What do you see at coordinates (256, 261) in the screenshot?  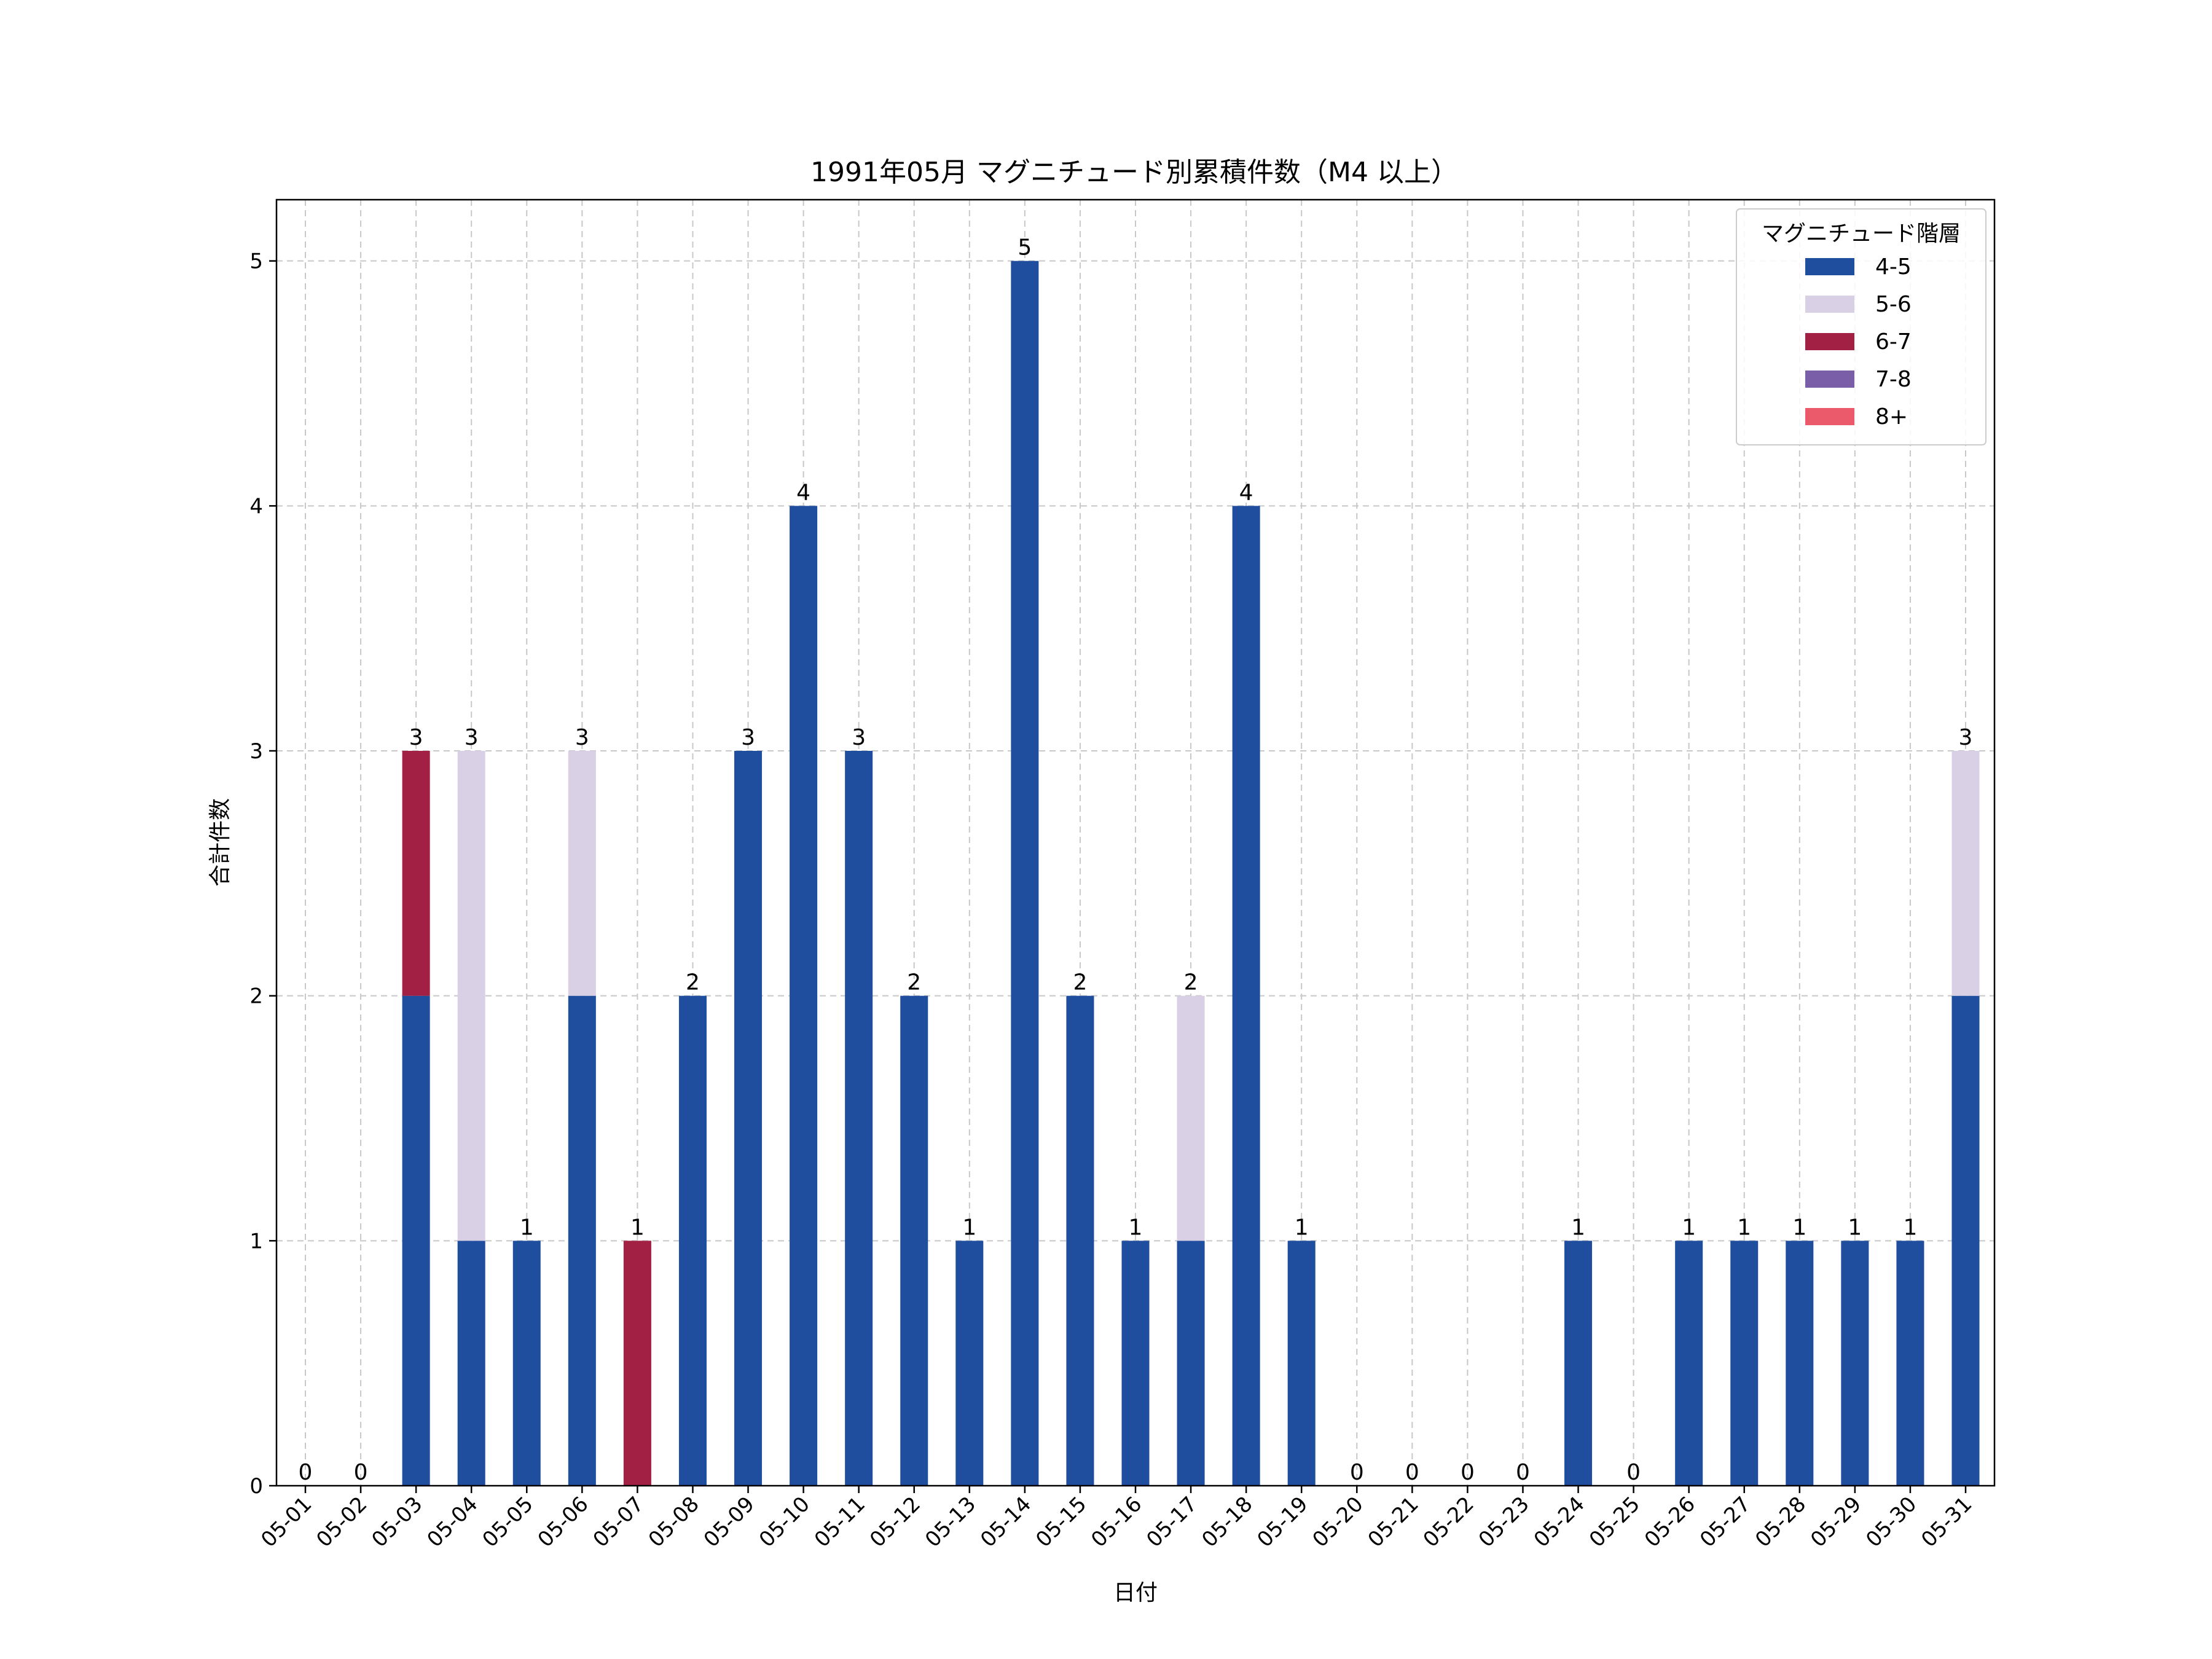 I see `y-tick-label: 5` at bounding box center [256, 261].